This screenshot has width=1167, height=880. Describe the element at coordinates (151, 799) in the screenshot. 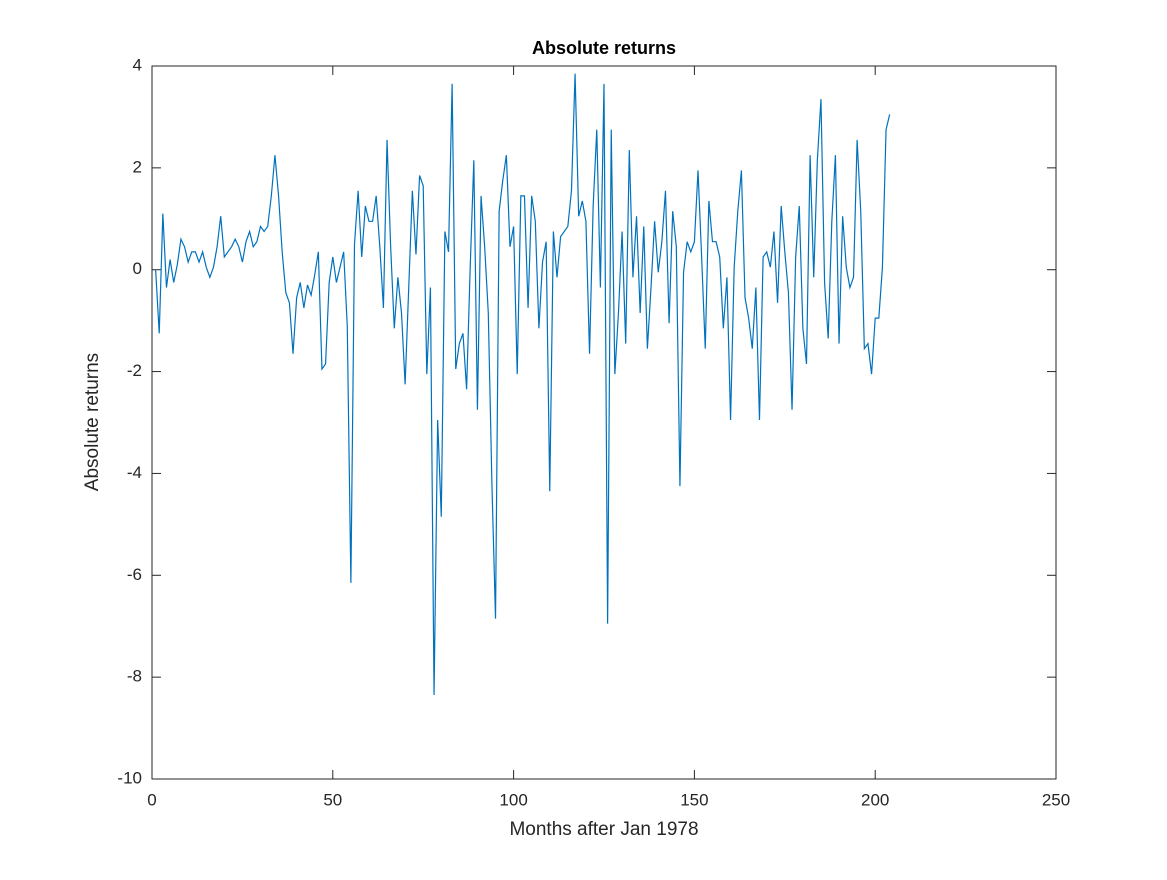

I see `x-tick-label: 0` at that location.